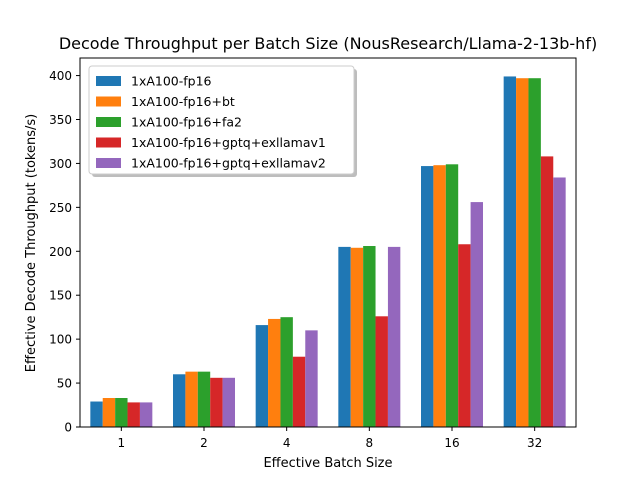  What do you see at coordinates (534, 443) in the screenshot?
I see `x-tick-label: 32` at bounding box center [534, 443].